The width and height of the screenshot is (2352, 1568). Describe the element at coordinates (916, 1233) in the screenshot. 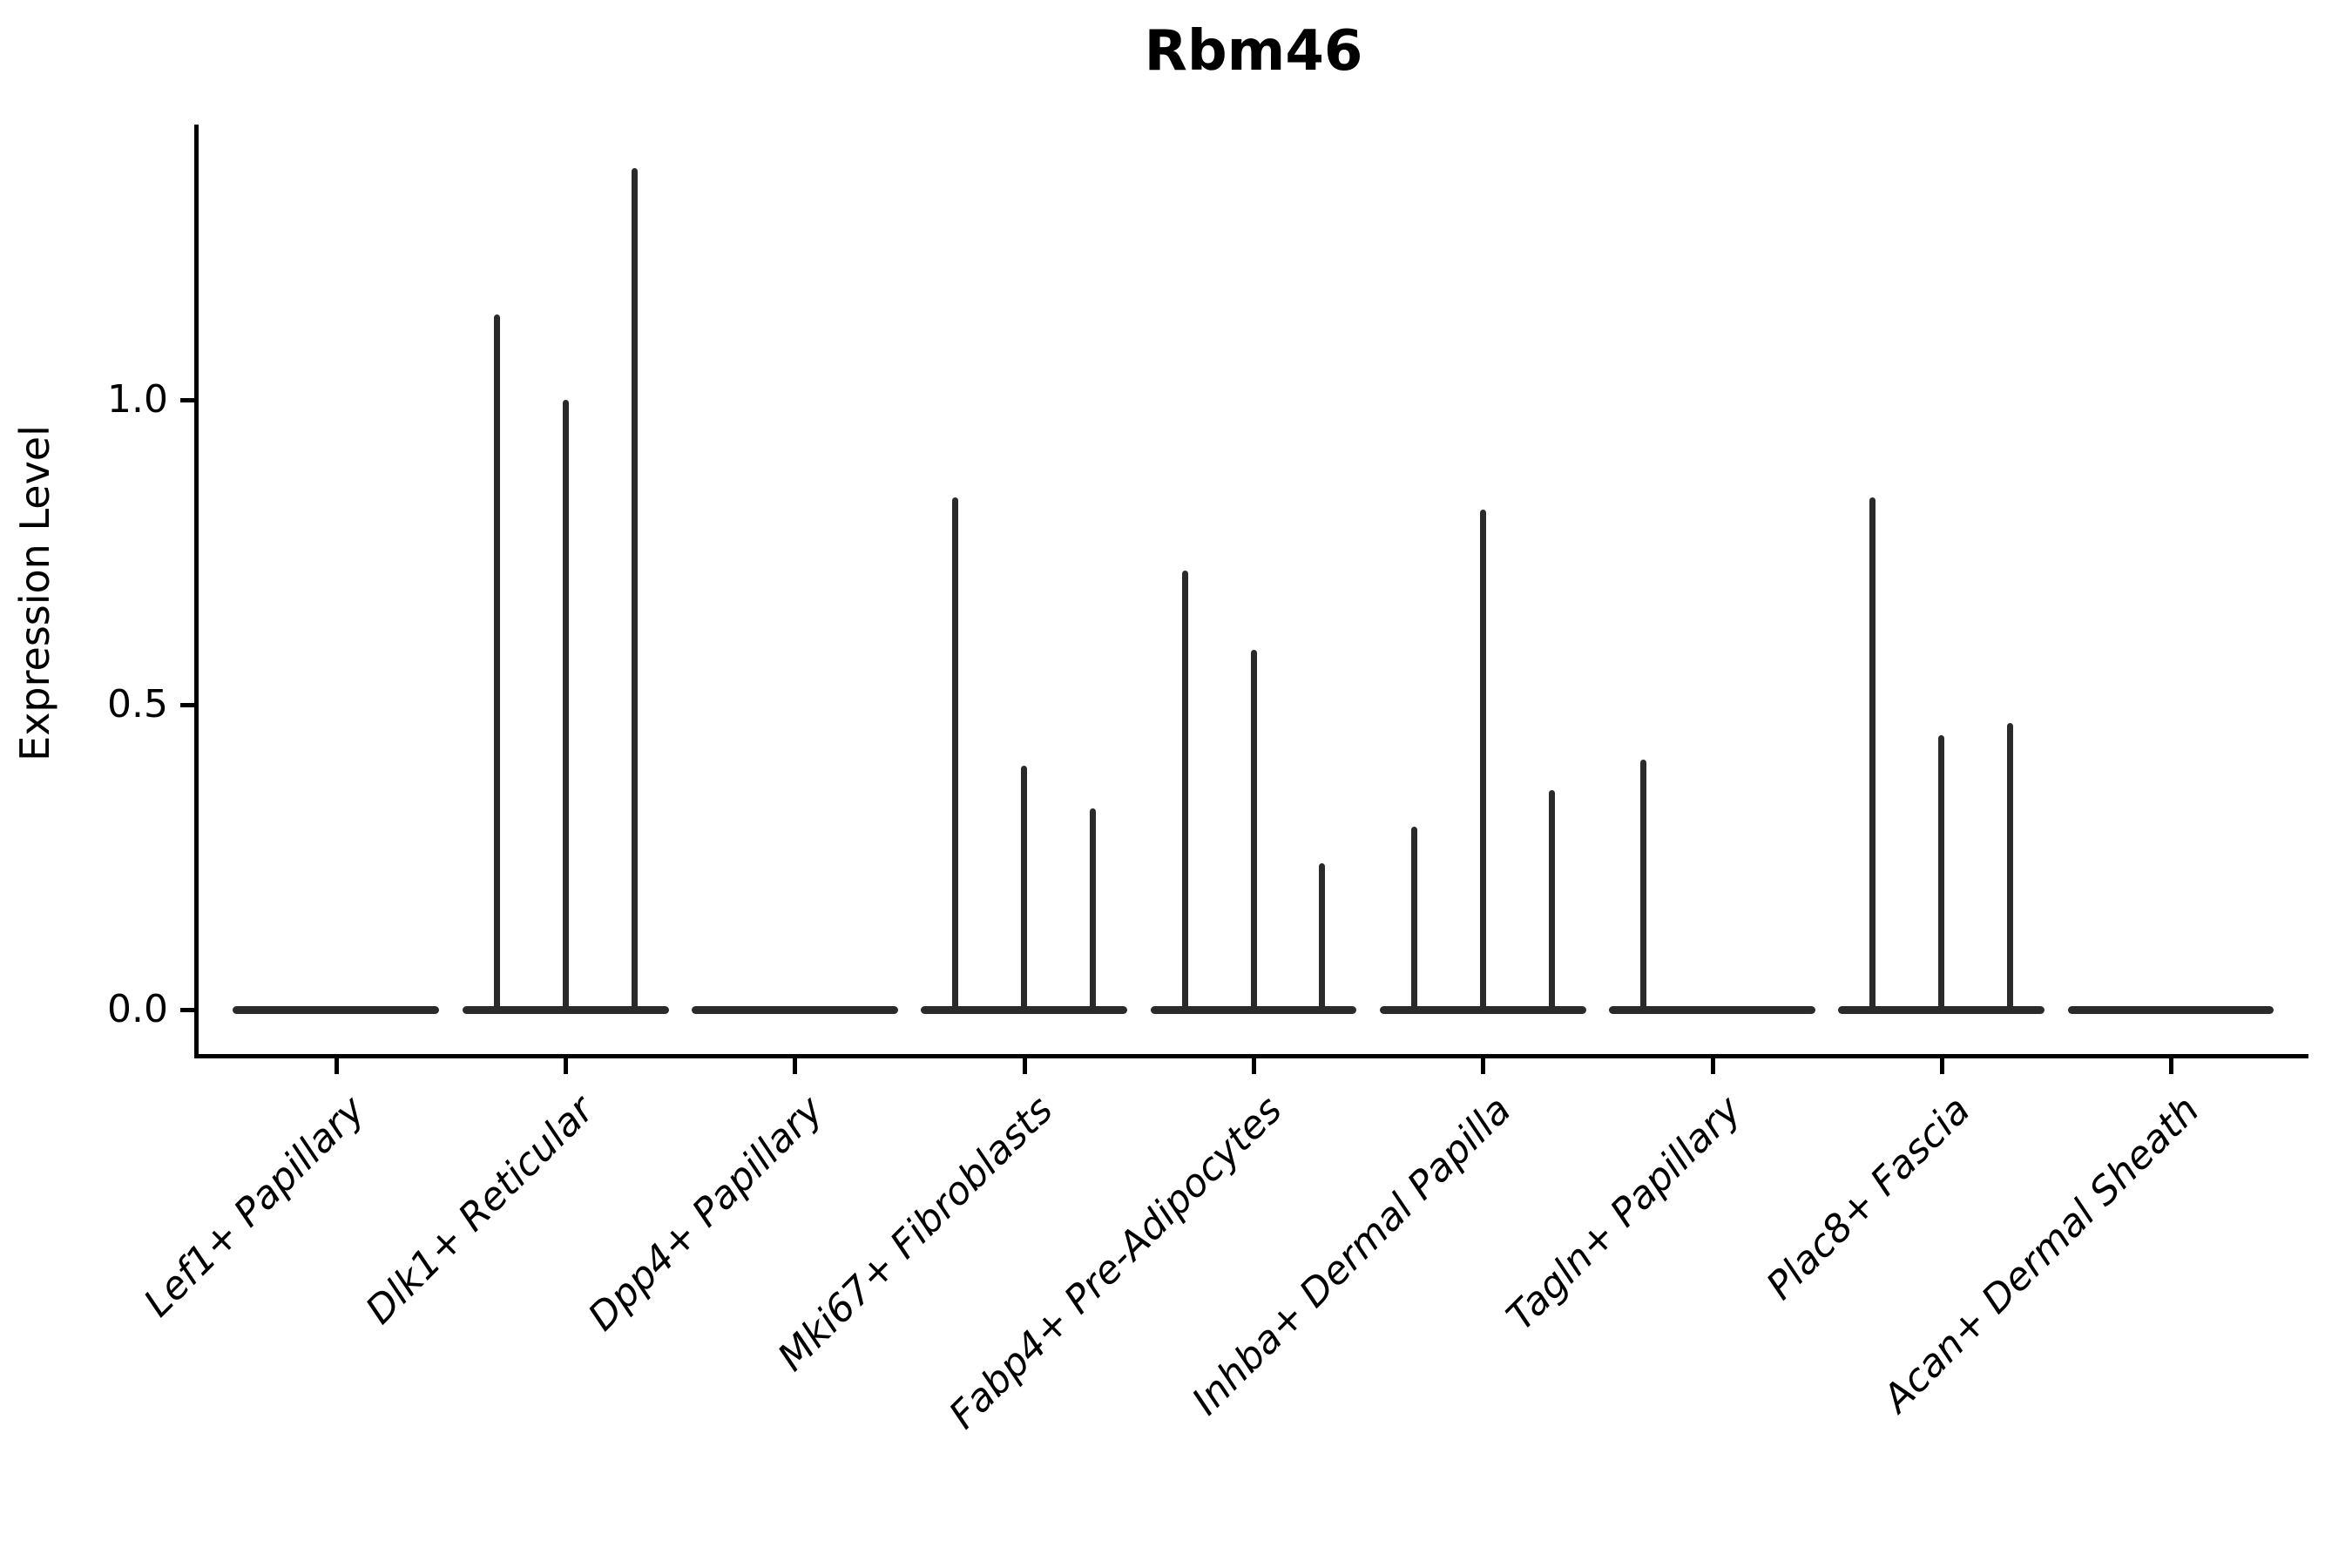

I see `x-tick-label: Mki67+ Fibroblasts` at that location.